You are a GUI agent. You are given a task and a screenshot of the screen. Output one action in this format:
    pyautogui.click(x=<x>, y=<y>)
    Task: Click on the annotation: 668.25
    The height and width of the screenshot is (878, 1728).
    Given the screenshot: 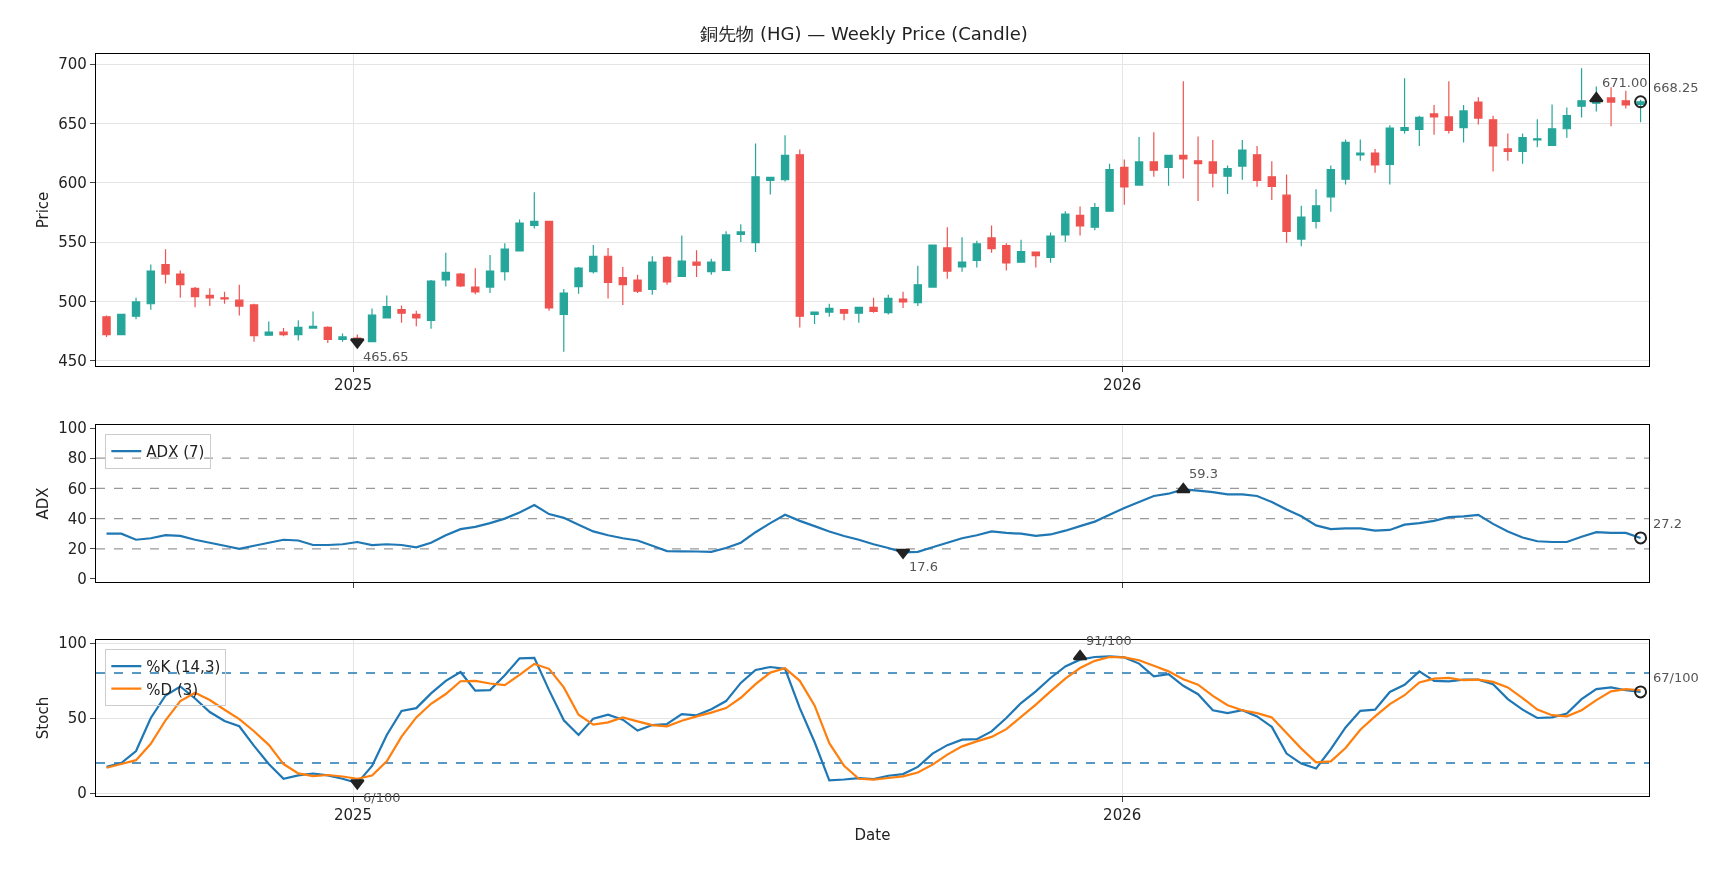 What is the action you would take?
    pyautogui.click(x=1676, y=87)
    